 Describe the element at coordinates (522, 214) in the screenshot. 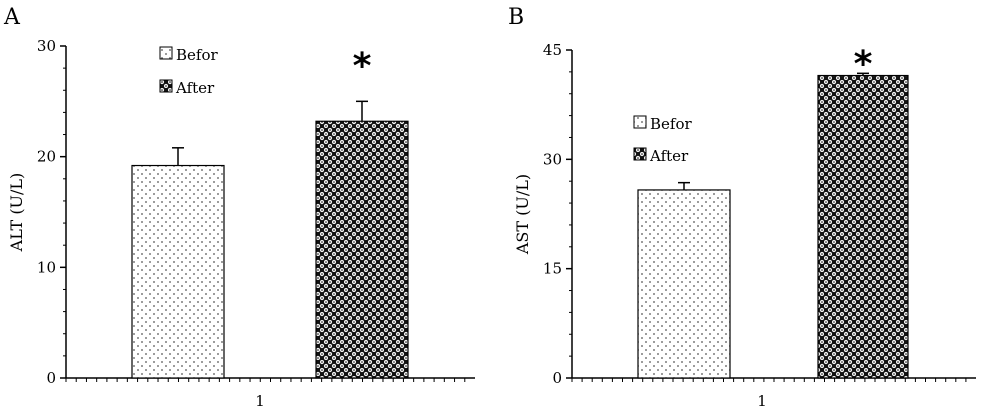

I see `y-axis-title: AST (U/L)` at that location.